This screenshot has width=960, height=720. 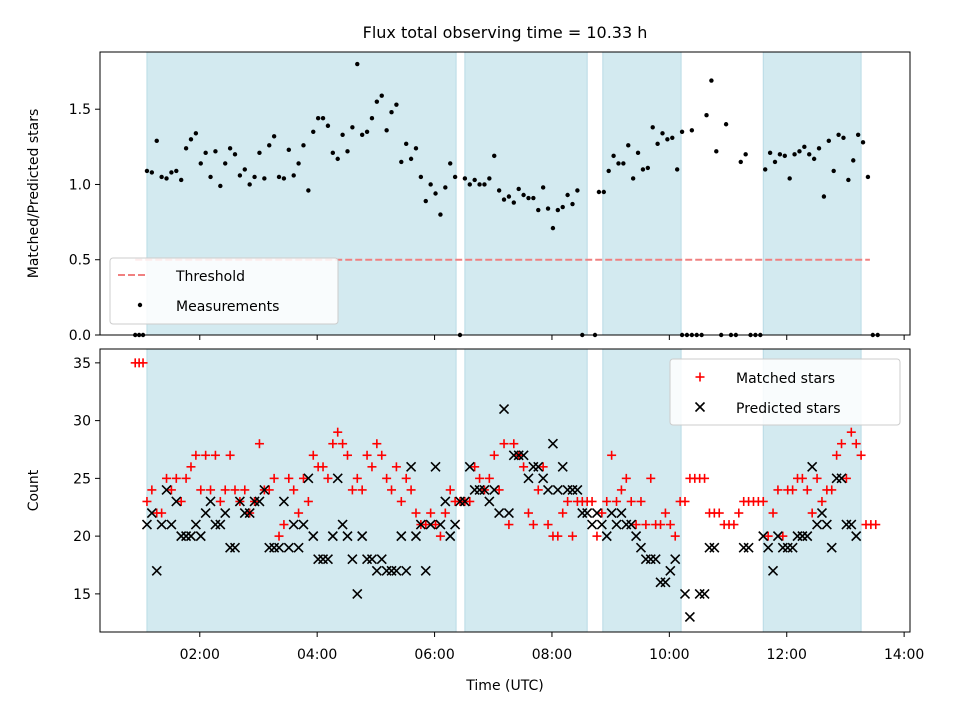 I want to click on count-x-tick-label-6: 14:00, so click(x=904, y=655).